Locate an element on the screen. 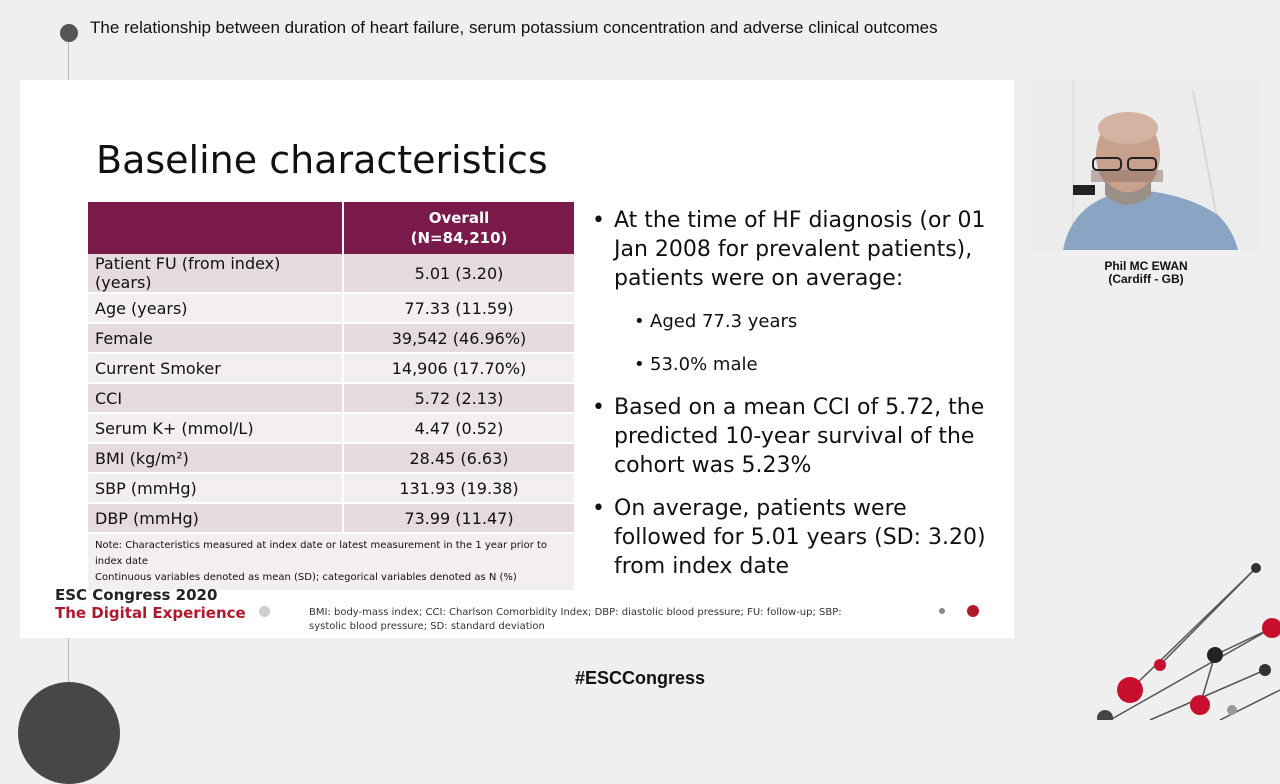 This screenshot has width=1280, height=784. speaker-video is located at coordinates (1146, 165).